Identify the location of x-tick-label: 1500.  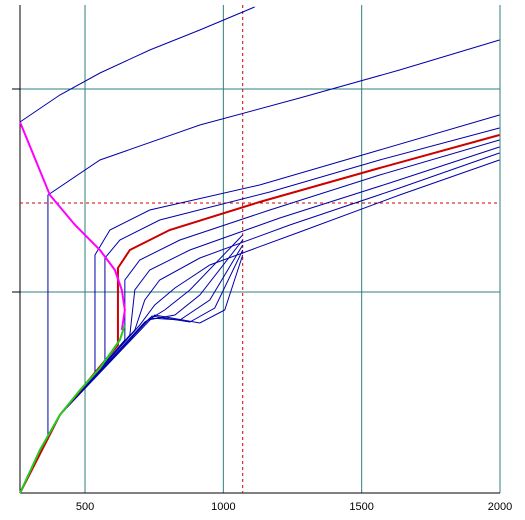
(361, 507).